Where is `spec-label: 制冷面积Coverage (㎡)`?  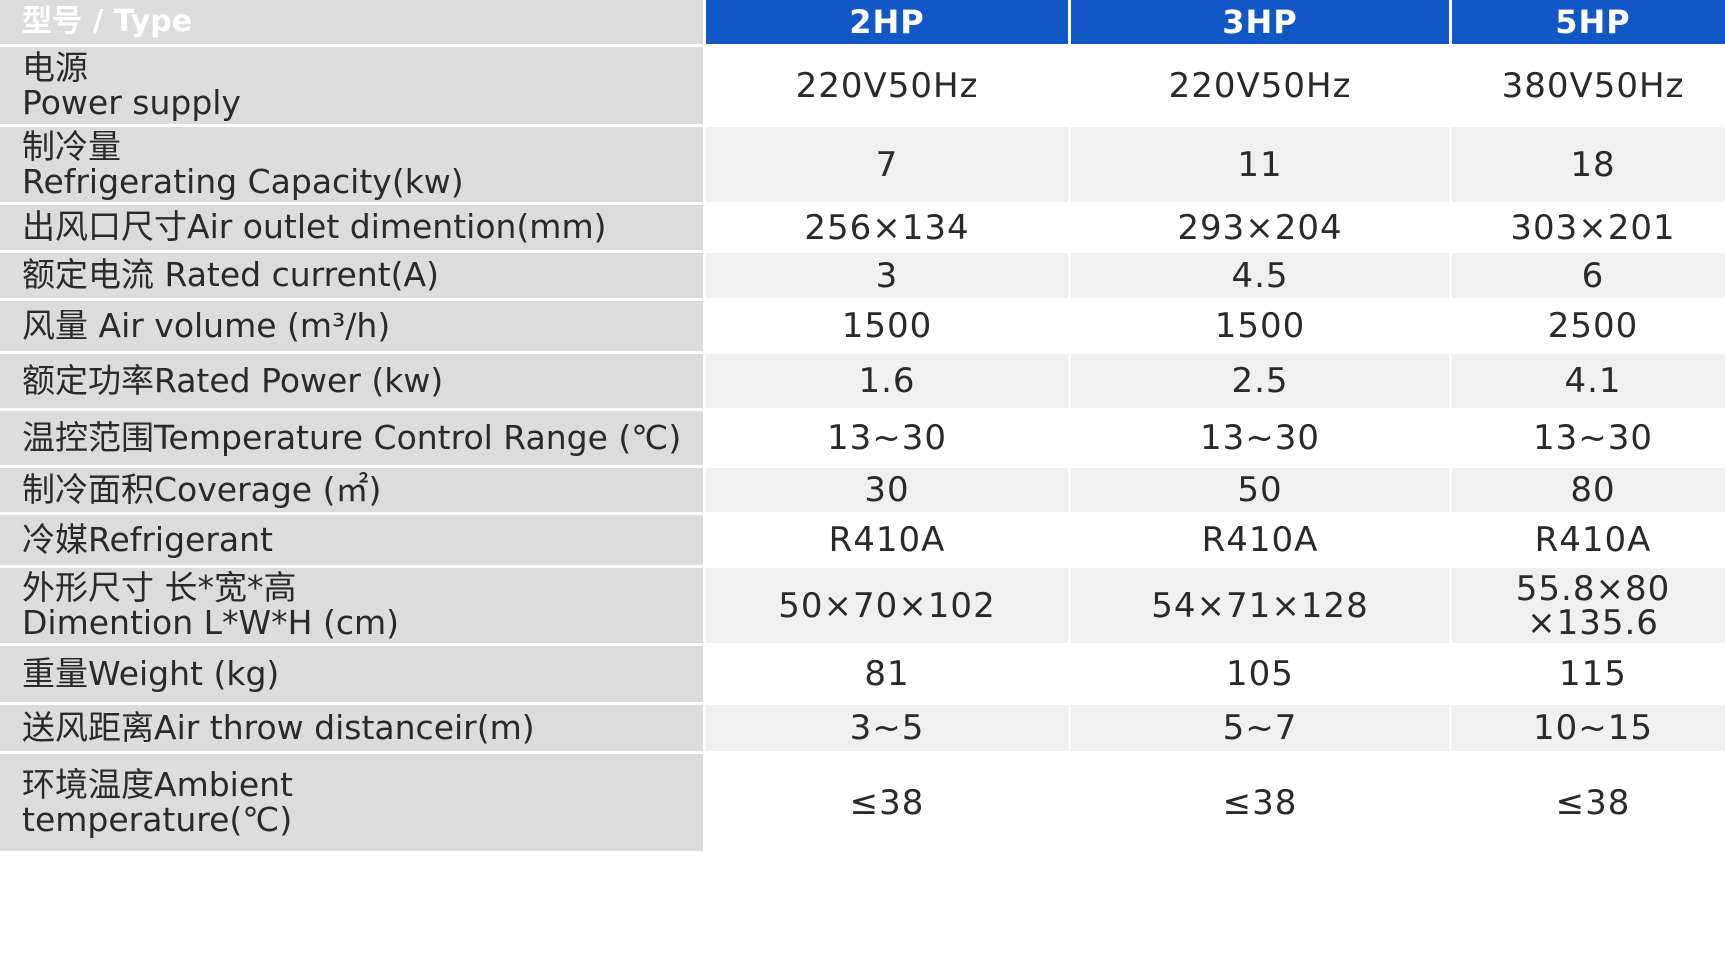 spec-label: 制冷面积Coverage (㎡) is located at coordinates (351, 491).